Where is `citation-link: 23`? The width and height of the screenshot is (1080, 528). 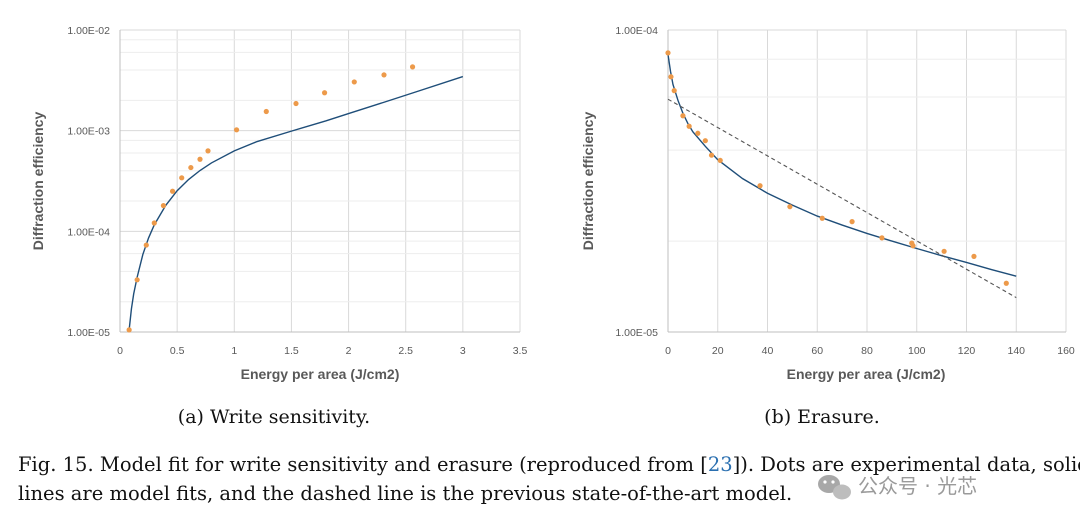
citation-link: 23 is located at coordinates (720, 464).